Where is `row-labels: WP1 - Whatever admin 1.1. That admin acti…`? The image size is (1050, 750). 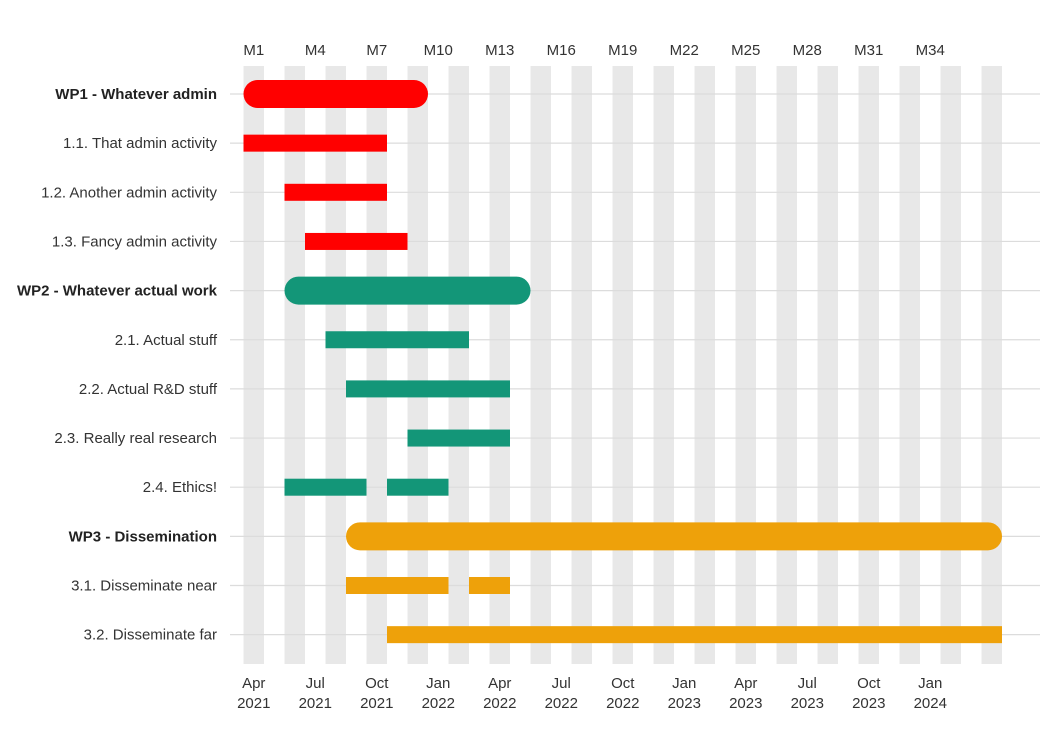
row-labels: WP1 - Whatever admin 1.1. That admin acti… is located at coordinates (117, 365).